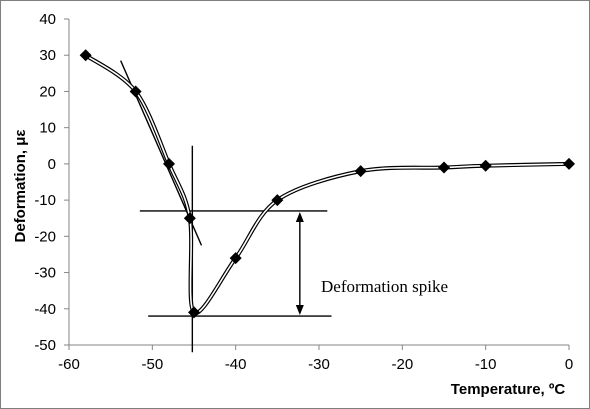 This screenshot has width=590, height=409. I want to click on x-axis-title: Temperature, ºC, so click(508, 389).